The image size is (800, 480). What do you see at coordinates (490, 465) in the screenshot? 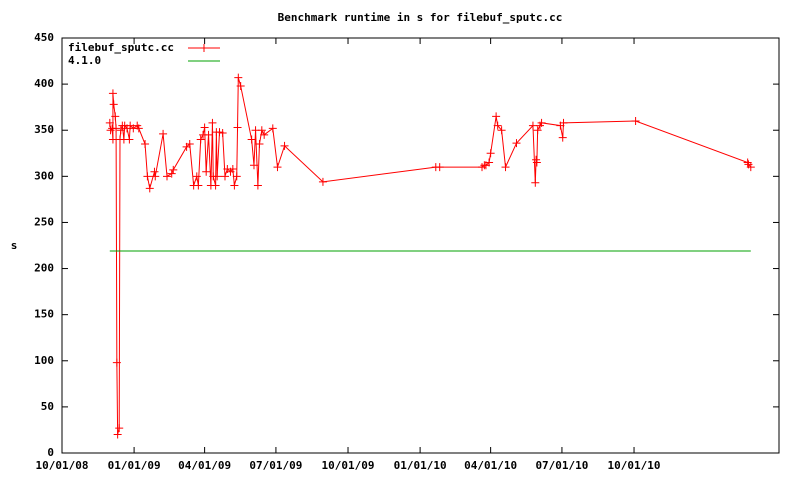
I see `x-tick-label: 04/01/10` at bounding box center [490, 465].